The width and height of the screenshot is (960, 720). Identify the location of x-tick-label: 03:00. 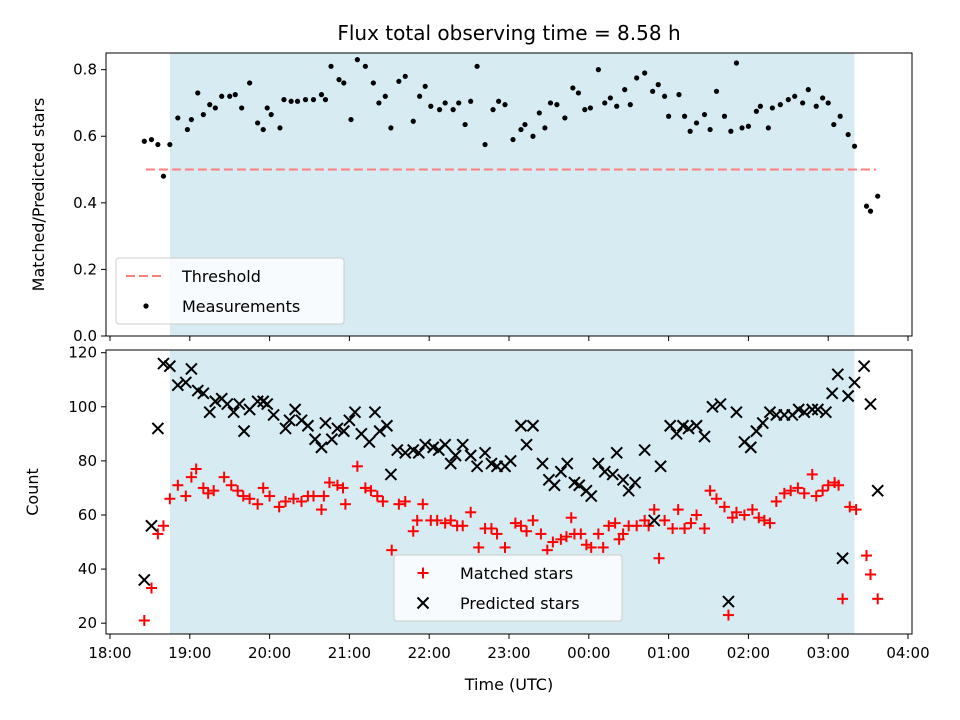
(828, 653).